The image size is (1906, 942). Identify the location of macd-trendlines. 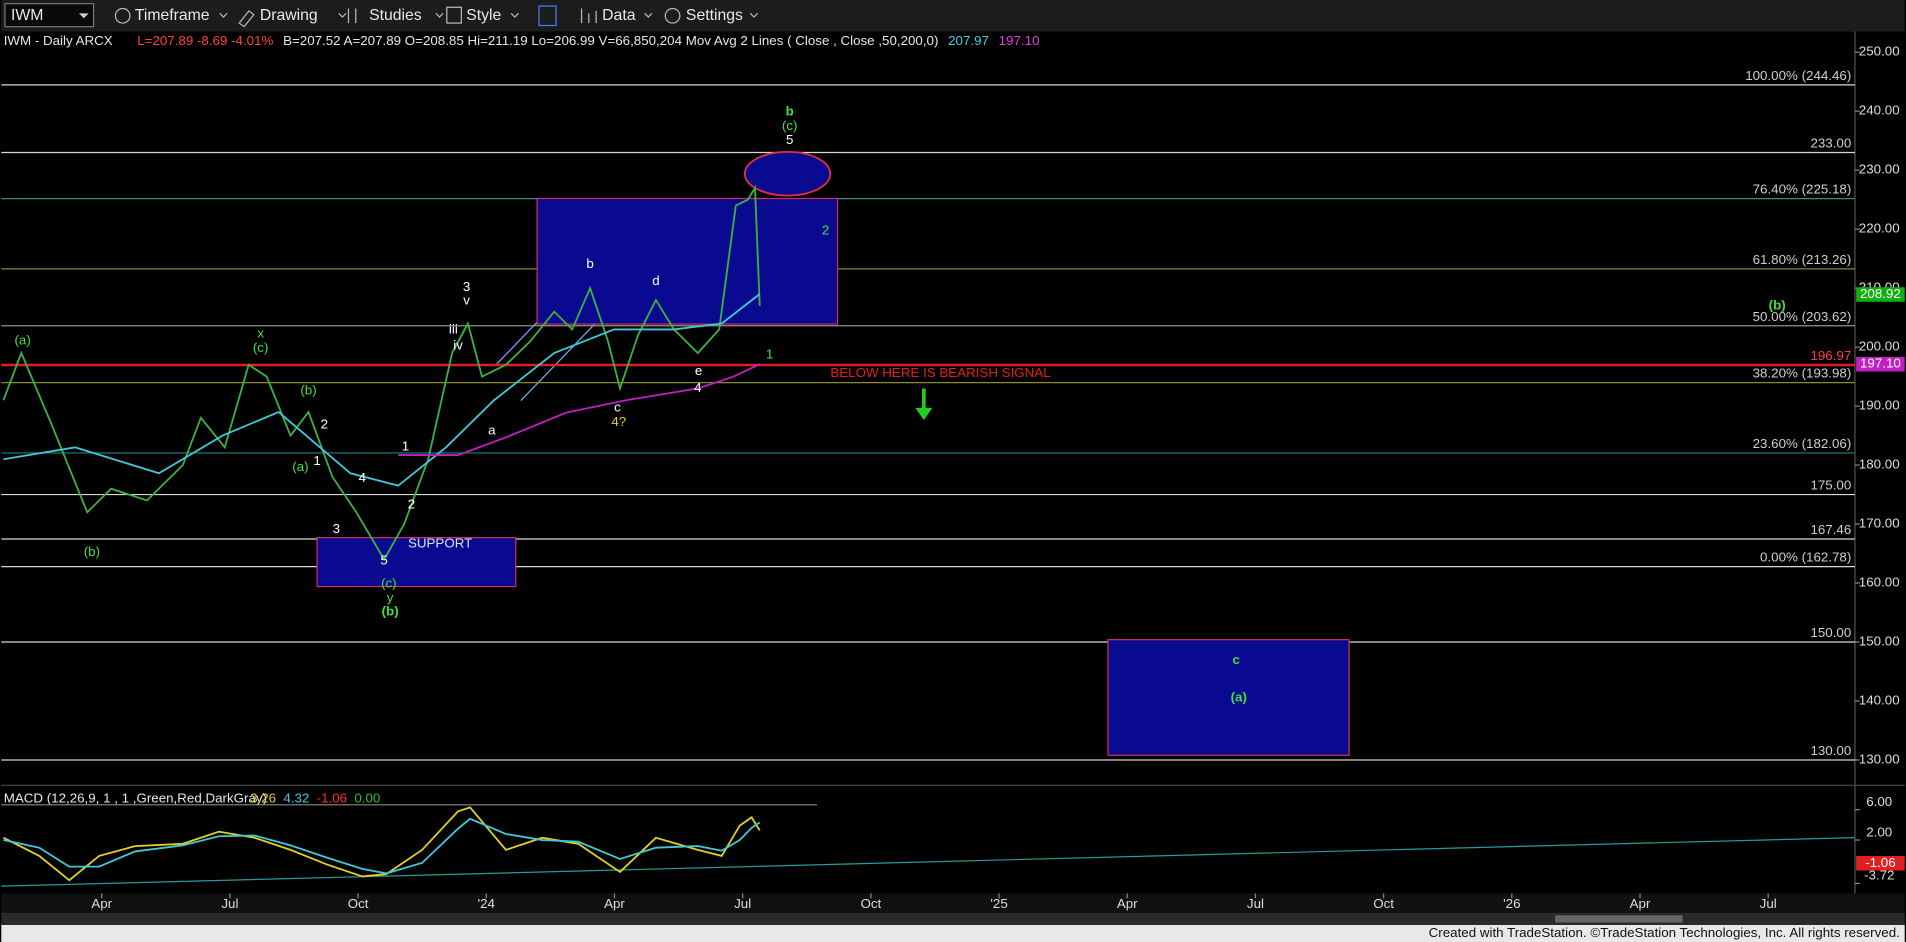
(928, 845).